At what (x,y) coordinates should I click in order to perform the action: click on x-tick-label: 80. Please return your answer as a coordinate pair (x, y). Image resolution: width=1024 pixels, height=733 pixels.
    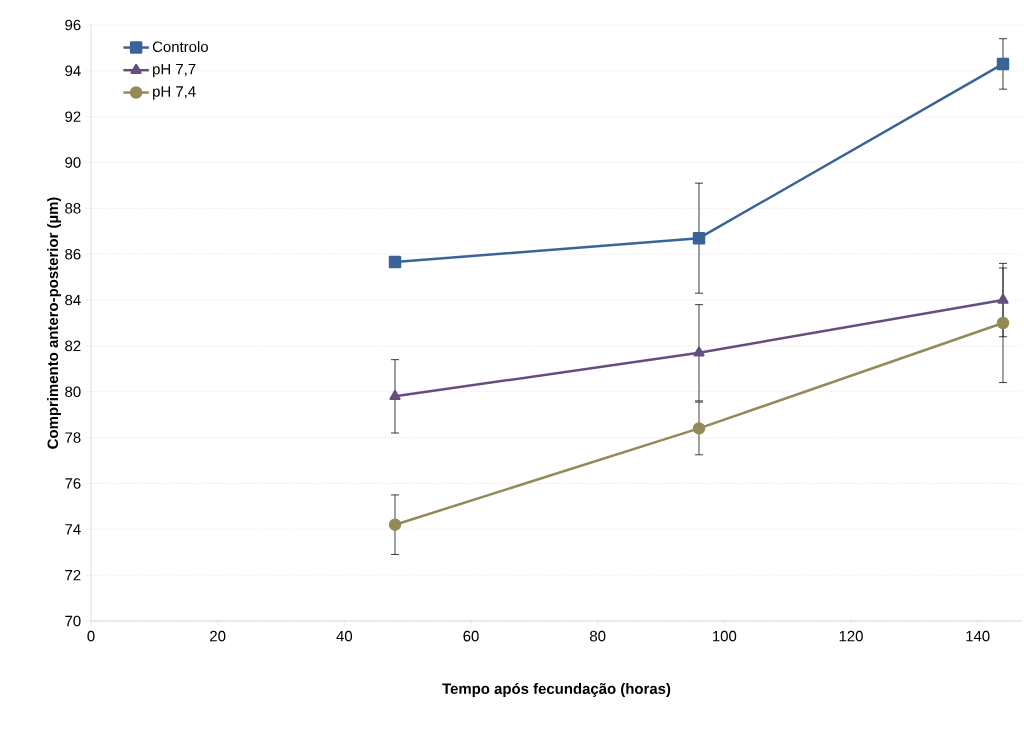
    Looking at the image, I should click on (598, 636).